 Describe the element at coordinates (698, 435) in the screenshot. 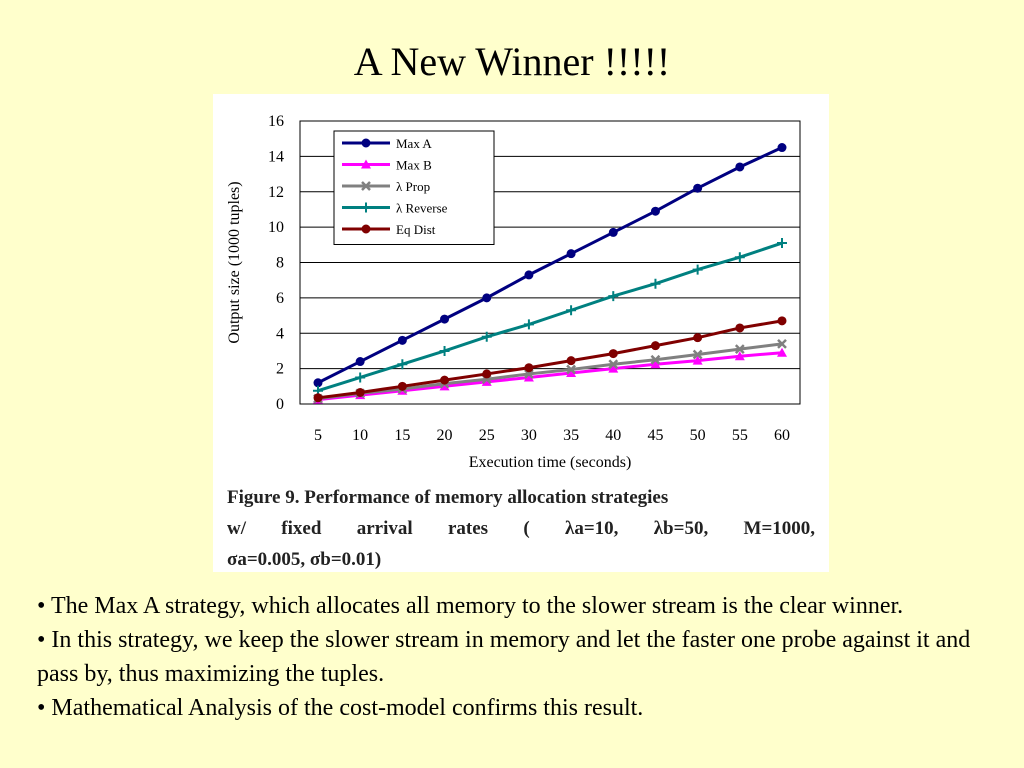

I see `x-tick-label: 50` at that location.